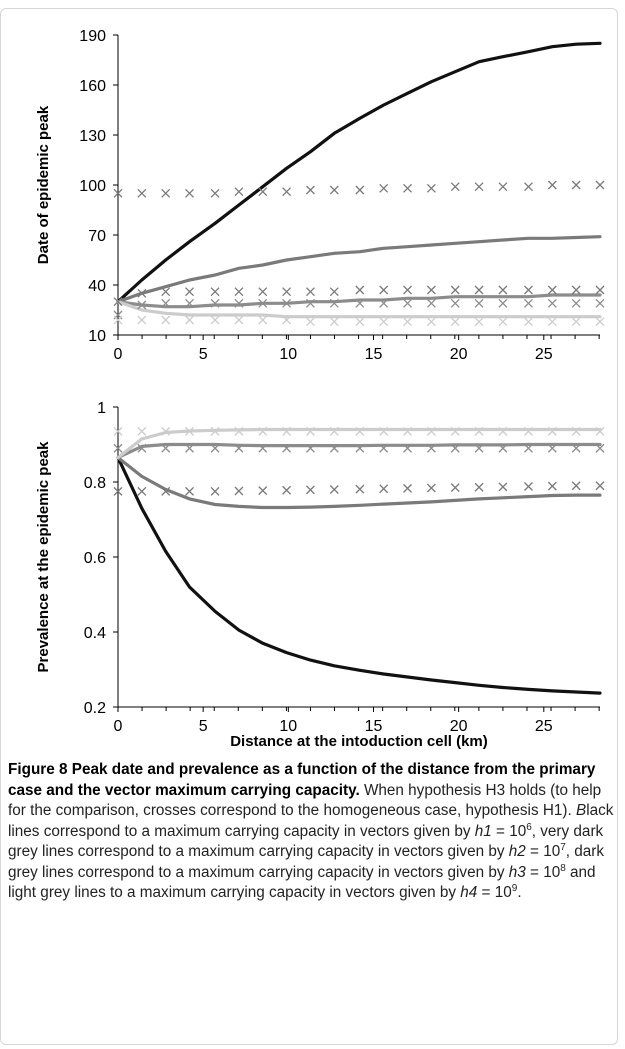 The height and width of the screenshot is (1049, 625). I want to click on caption-exp3: 8, so click(563, 868).